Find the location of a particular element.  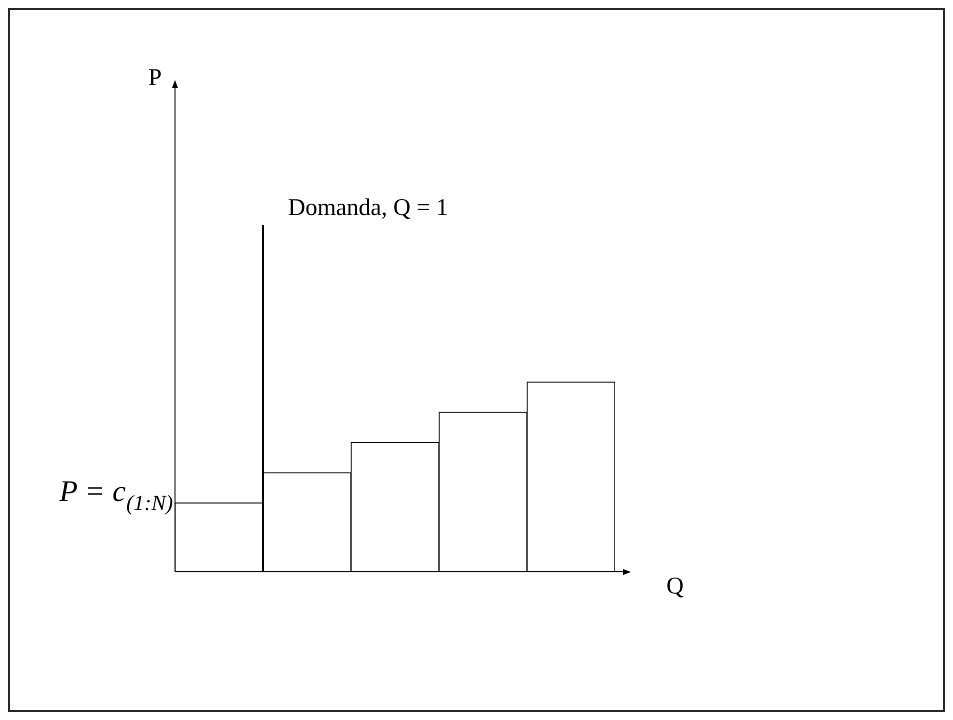

text: Q is located at coordinates (675, 587).